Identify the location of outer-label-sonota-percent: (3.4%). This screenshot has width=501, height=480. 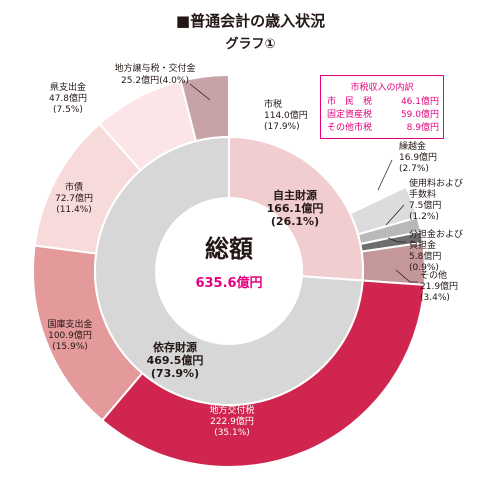
(435, 298).